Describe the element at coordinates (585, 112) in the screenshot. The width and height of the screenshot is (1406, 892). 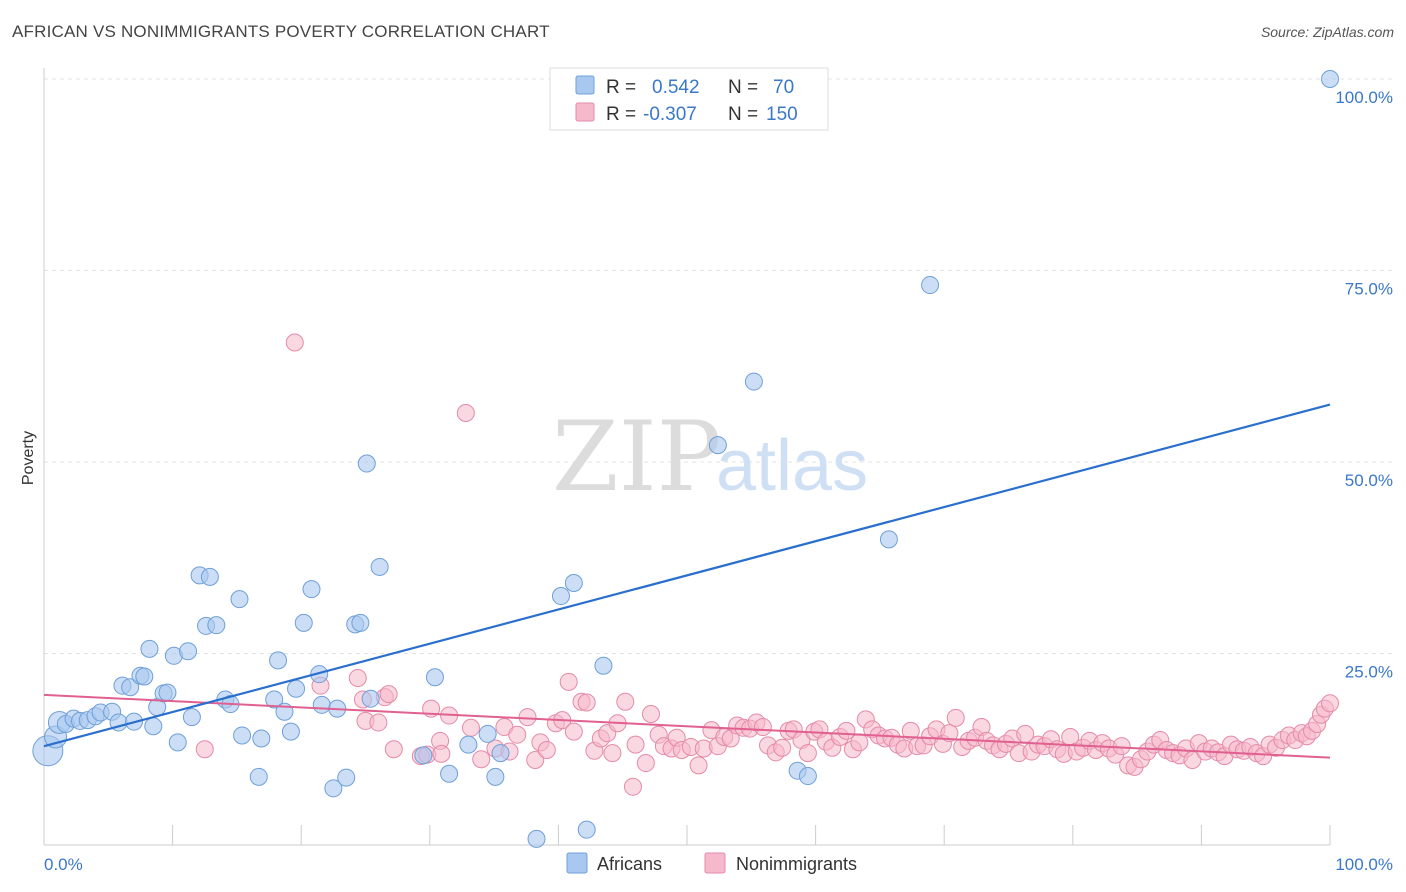
I see `legend-swatch-nonimmigrants` at that location.